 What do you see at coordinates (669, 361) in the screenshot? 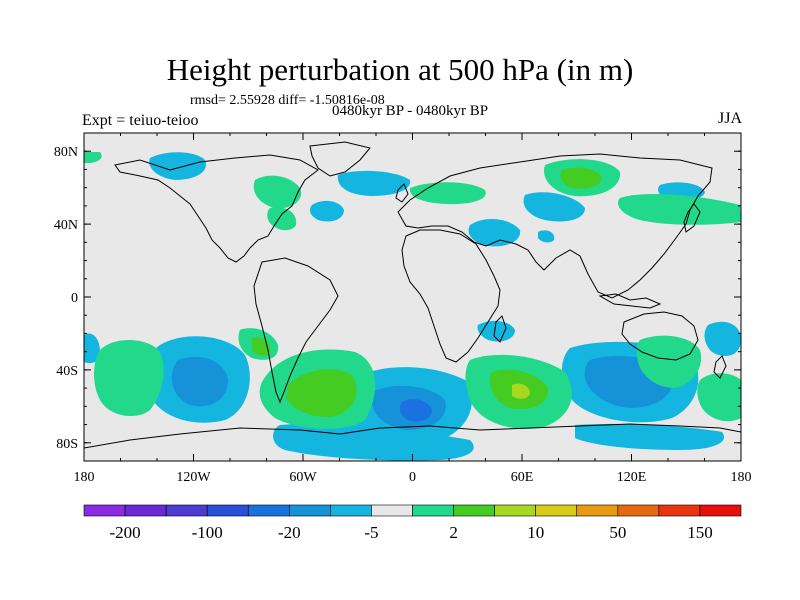
I see `anomaly-region-australia-positive` at bounding box center [669, 361].